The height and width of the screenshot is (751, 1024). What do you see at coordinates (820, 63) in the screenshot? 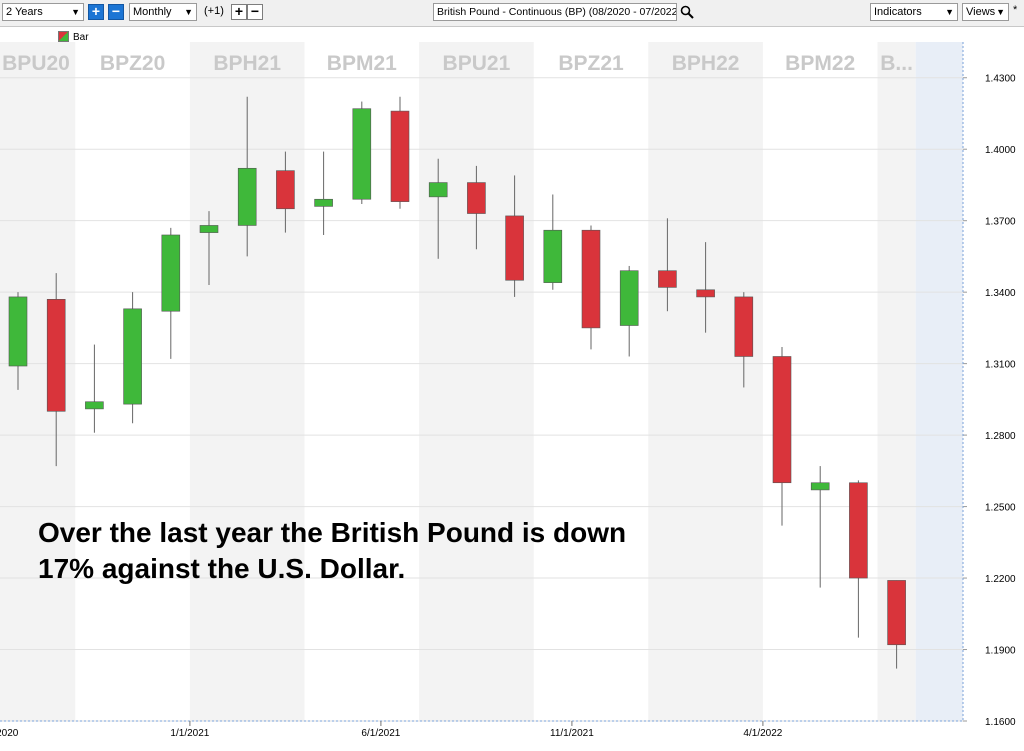
I see `contract-label: BPM22` at bounding box center [820, 63].